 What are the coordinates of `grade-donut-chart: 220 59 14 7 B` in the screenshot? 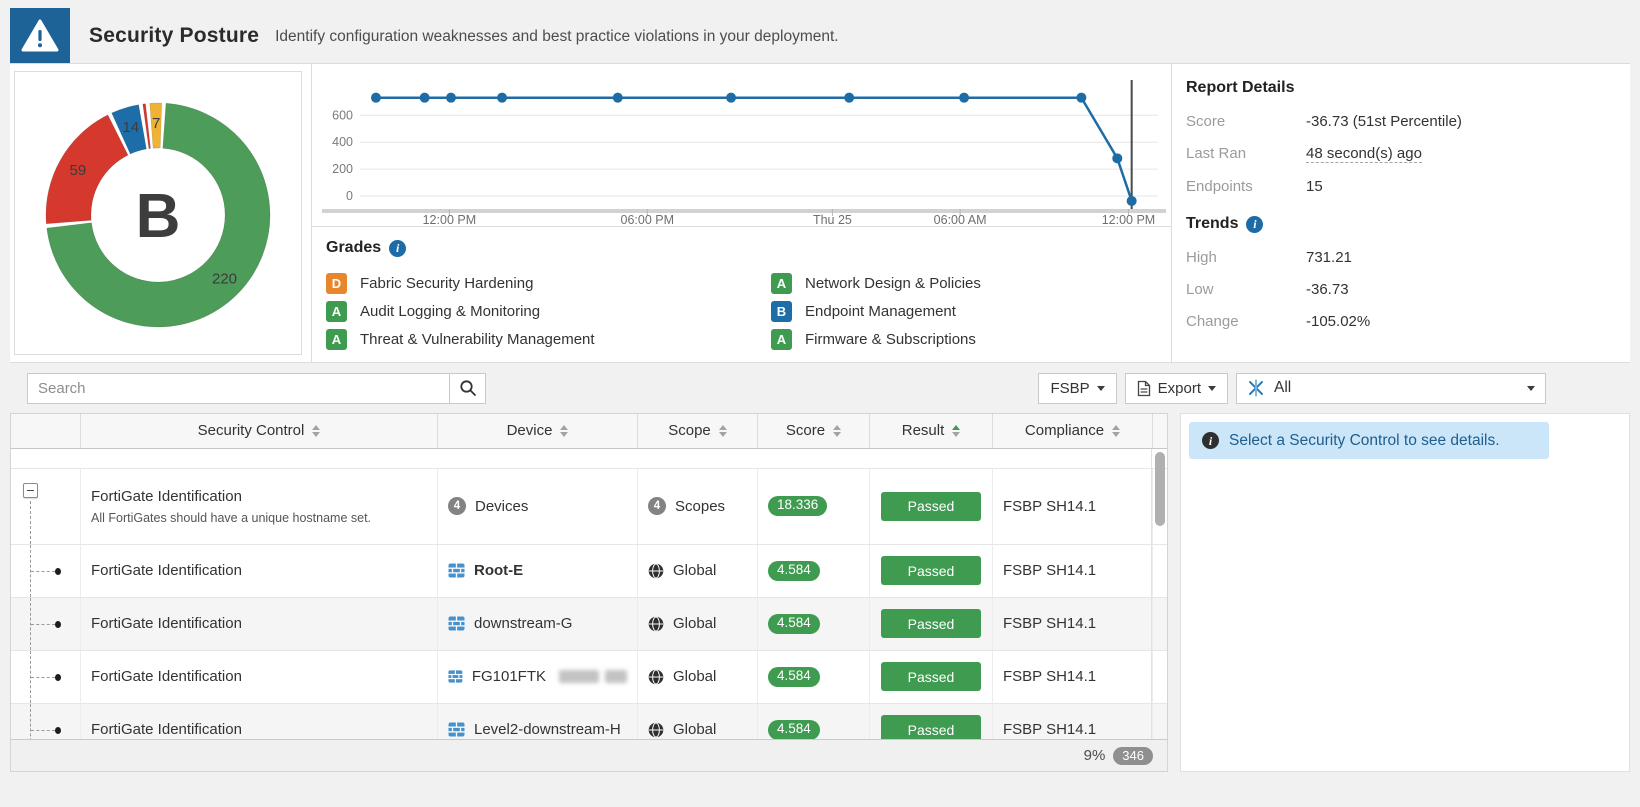 It's located at (158, 213).